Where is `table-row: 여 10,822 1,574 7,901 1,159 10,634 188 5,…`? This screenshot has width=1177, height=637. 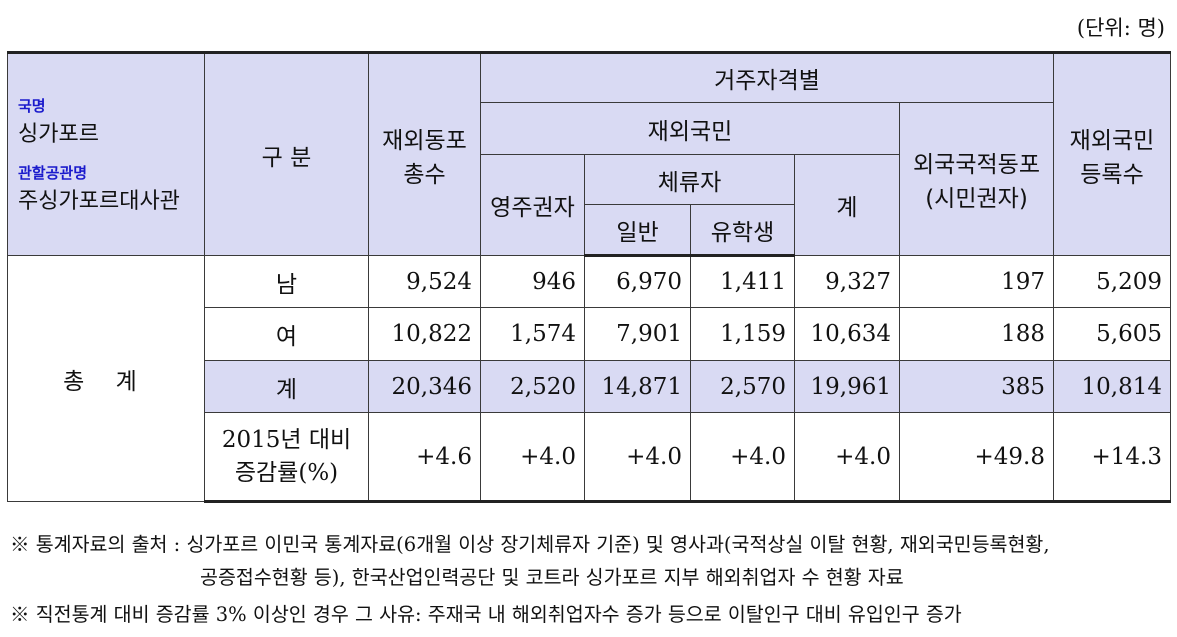 table-row: 여 10,822 1,574 7,901 1,159 10,634 188 5,… is located at coordinates (589, 334).